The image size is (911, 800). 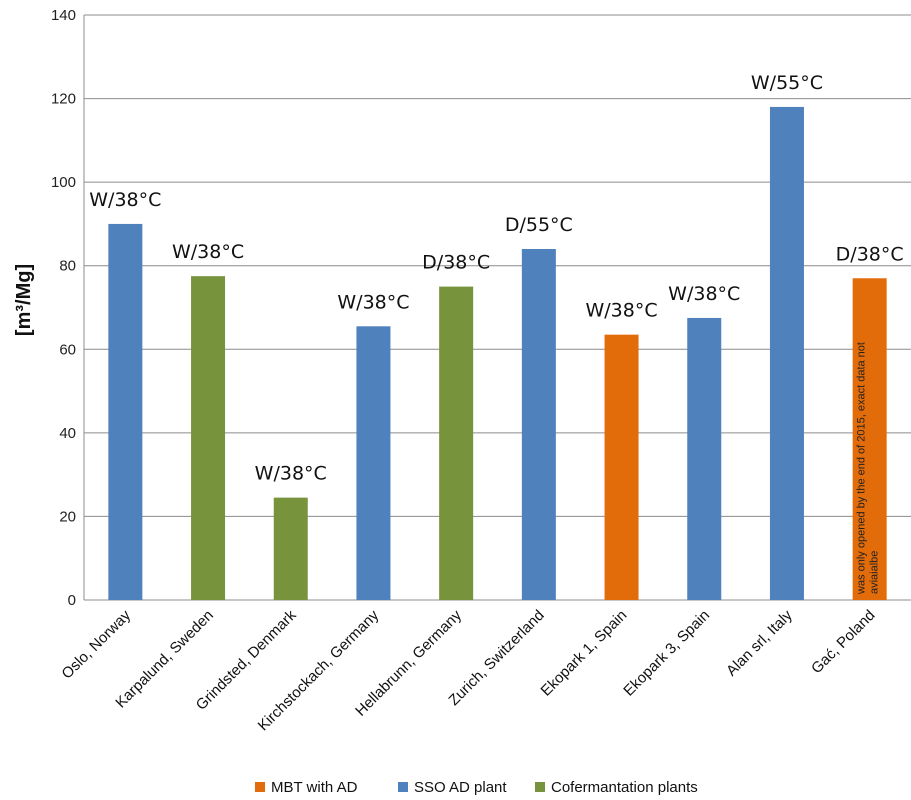 I want to click on x-tick-label: Gać, Poland, so click(x=843, y=642).